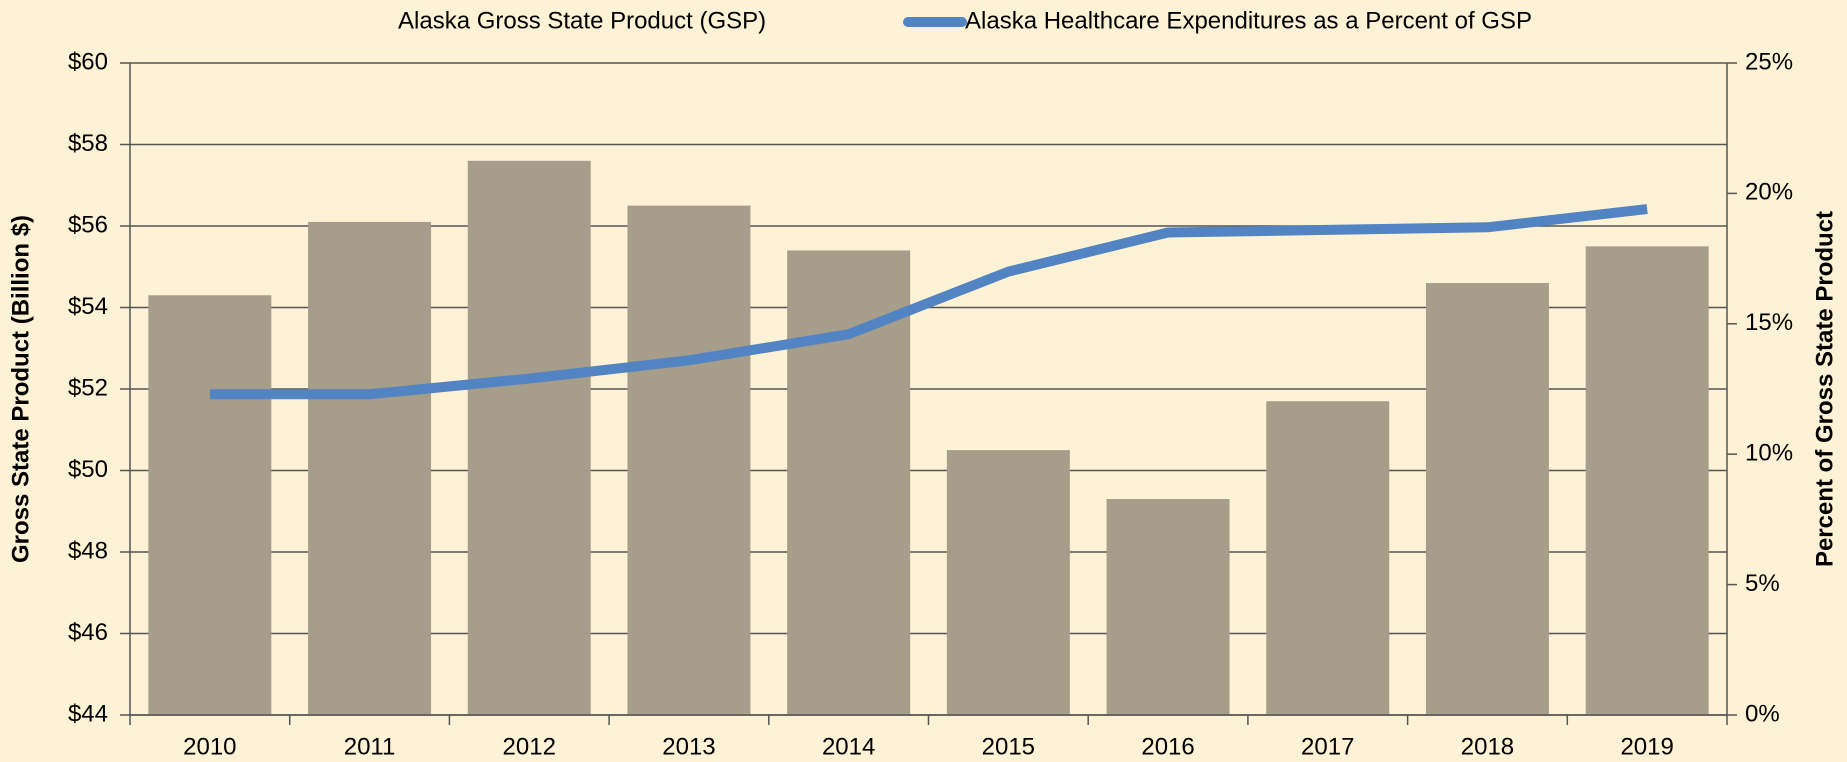  Describe the element at coordinates (88, 61) in the screenshot. I see `y-tick-label: $60` at that location.